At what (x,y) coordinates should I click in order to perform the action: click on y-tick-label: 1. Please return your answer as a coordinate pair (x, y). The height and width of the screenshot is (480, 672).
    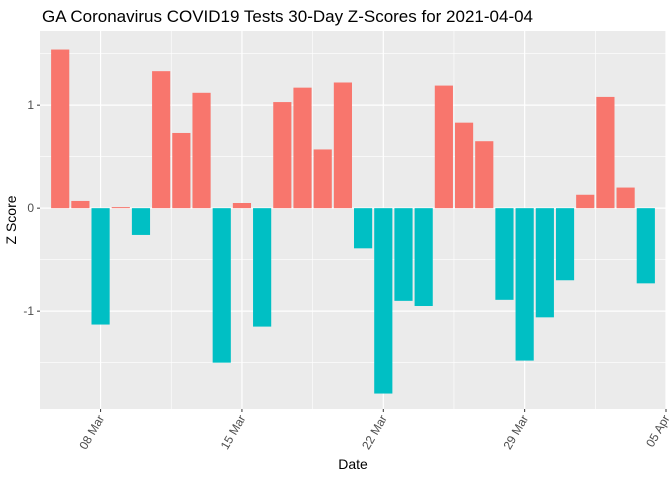
    Looking at the image, I should click on (30, 105).